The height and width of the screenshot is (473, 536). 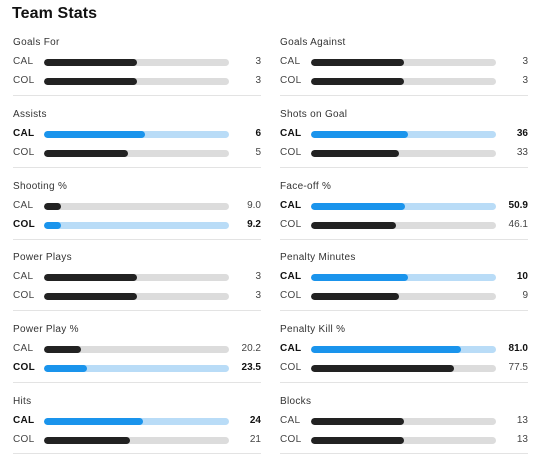 I want to click on stat-row-col: COL 77.5, so click(x=404, y=368).